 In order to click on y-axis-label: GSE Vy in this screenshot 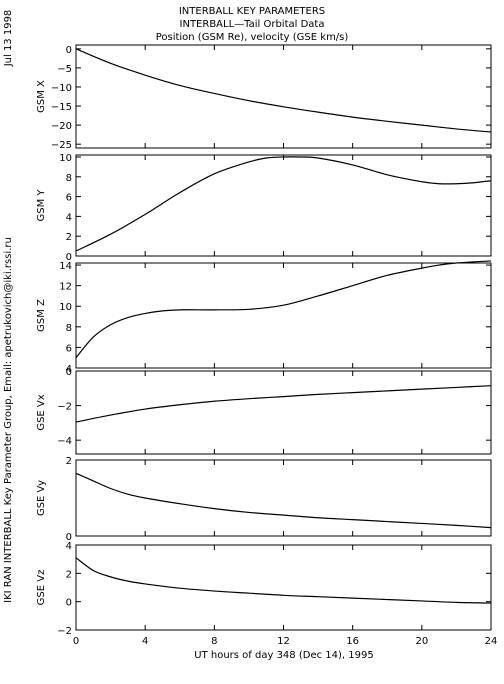, I will do `click(41, 498)`.